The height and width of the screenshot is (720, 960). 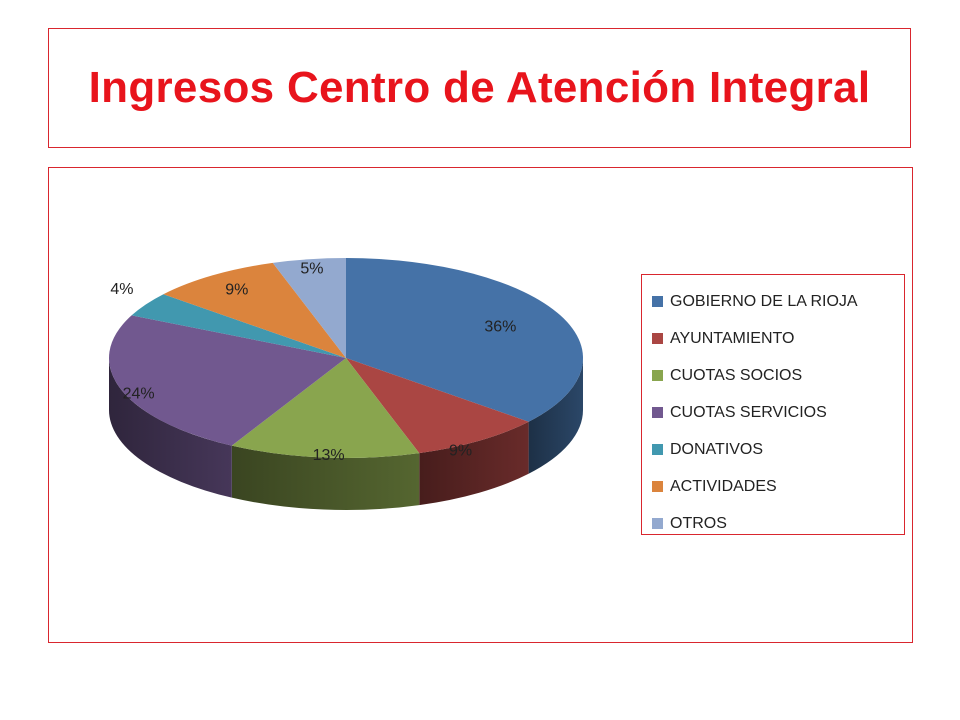 I want to click on legend-item-gobierno-de-la-rioja: GOBIERNO DE LA RIOJA, so click(x=778, y=301).